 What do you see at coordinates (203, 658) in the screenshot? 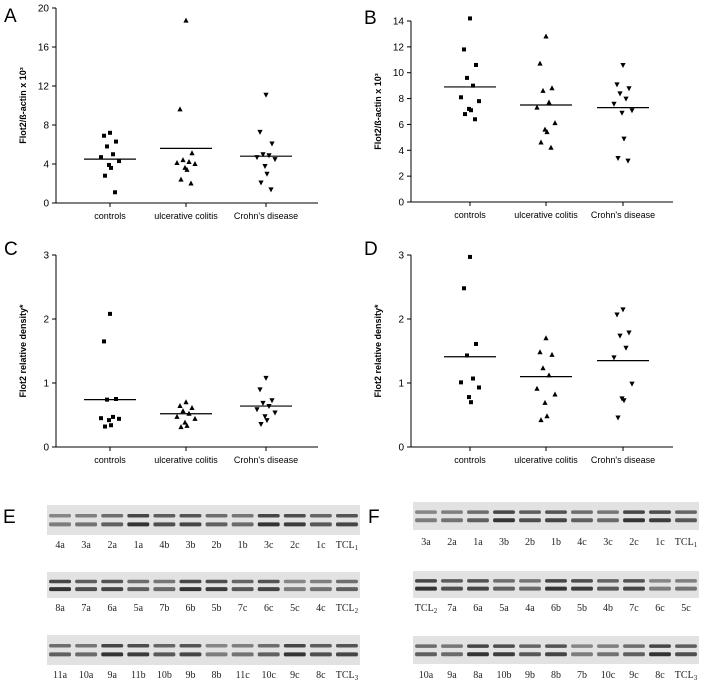
I see `blot-row: 11a 10a 9a 11b 10b 9b 8b 11c 10c 9c 8c TCL3` at bounding box center [203, 658].